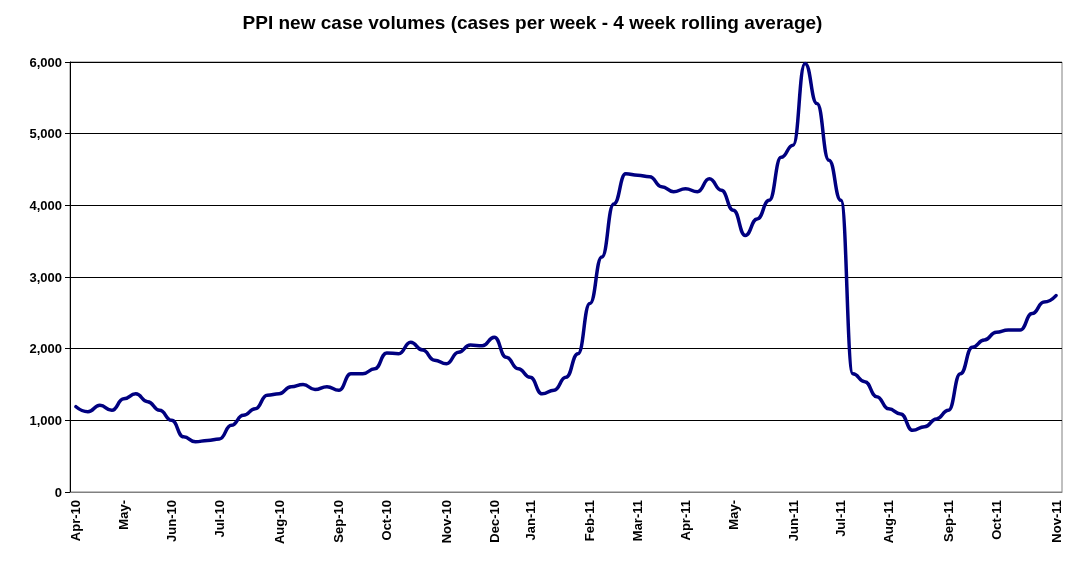 Image resolution: width=1065 pixels, height=563 pixels. What do you see at coordinates (387, 520) in the screenshot?
I see `x-tick-label: Oct-10` at bounding box center [387, 520].